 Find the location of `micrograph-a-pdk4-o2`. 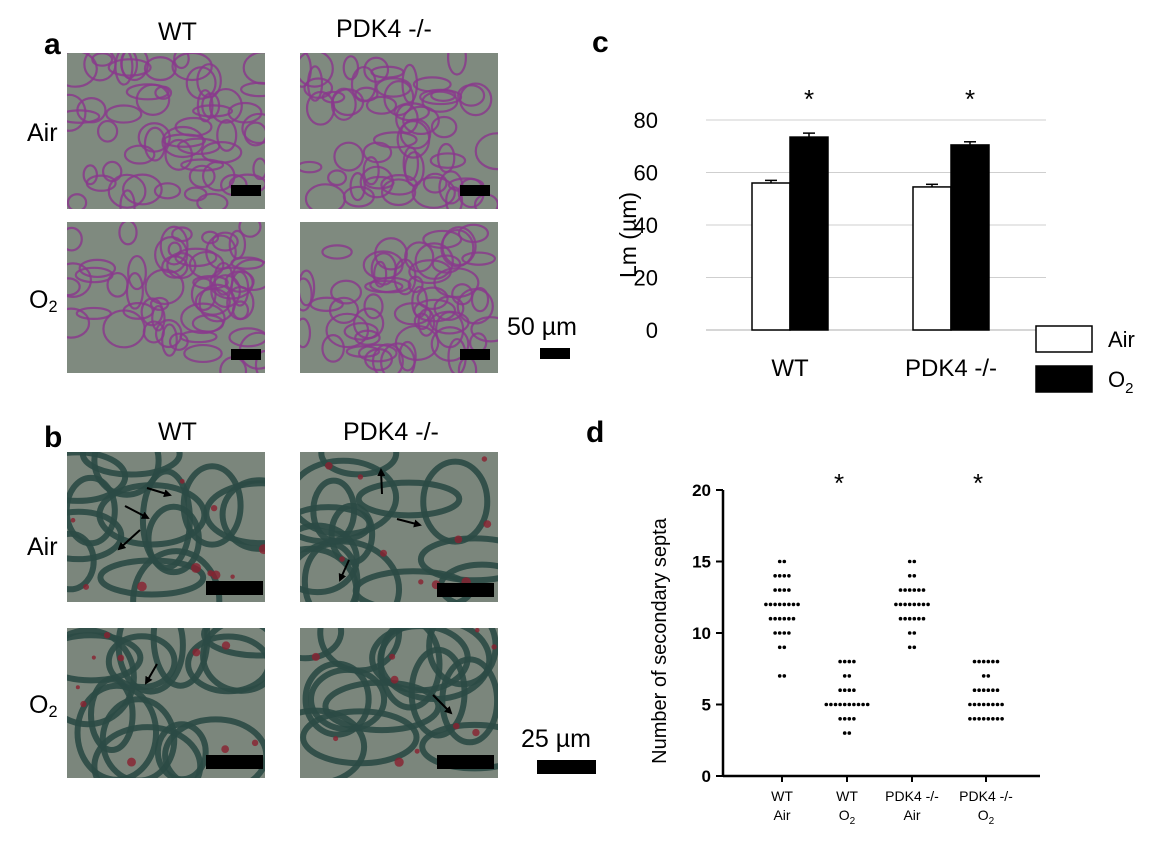

micrograph-a-pdk4-o2 is located at coordinates (399, 297).